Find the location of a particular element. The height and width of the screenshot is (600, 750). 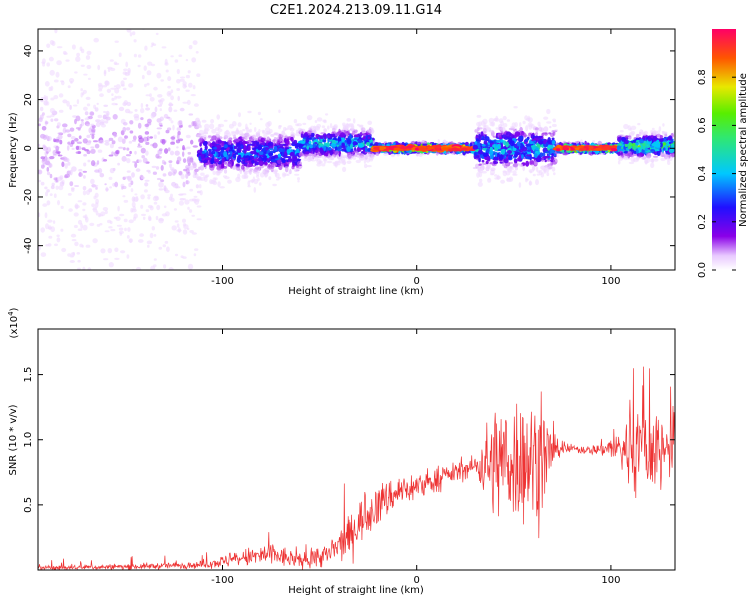

colorbar-gradient is located at coordinates (724, 149).